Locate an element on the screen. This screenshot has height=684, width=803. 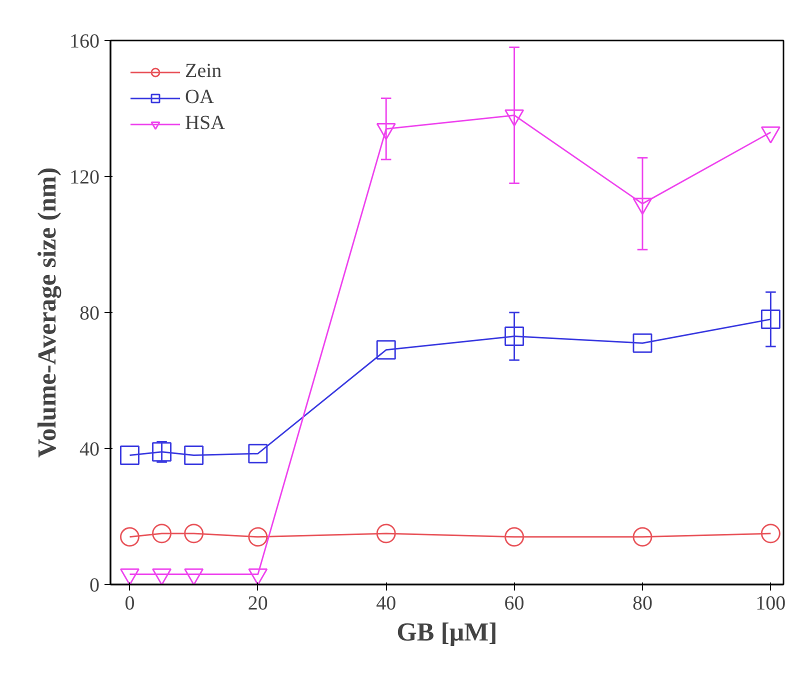
x-tick-label: 80 is located at coordinates (642, 603).